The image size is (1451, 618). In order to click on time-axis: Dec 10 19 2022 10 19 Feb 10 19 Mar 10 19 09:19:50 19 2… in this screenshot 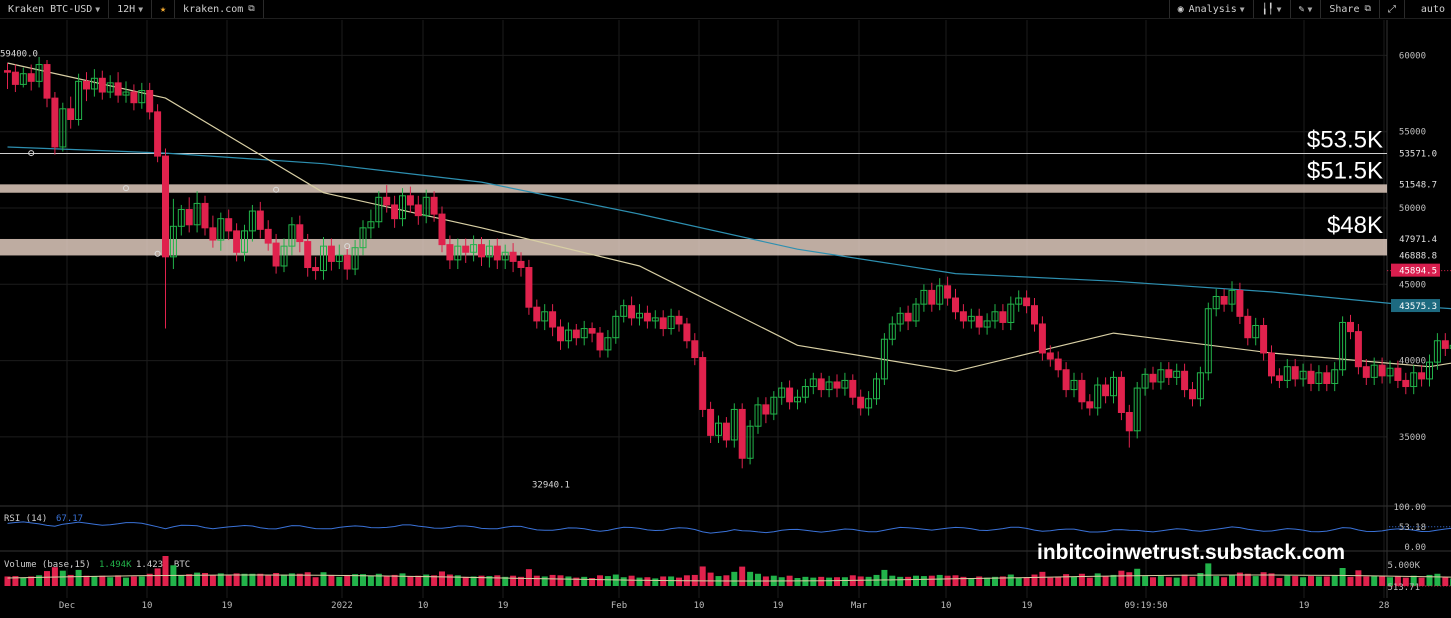, I will do `click(724, 606)`.